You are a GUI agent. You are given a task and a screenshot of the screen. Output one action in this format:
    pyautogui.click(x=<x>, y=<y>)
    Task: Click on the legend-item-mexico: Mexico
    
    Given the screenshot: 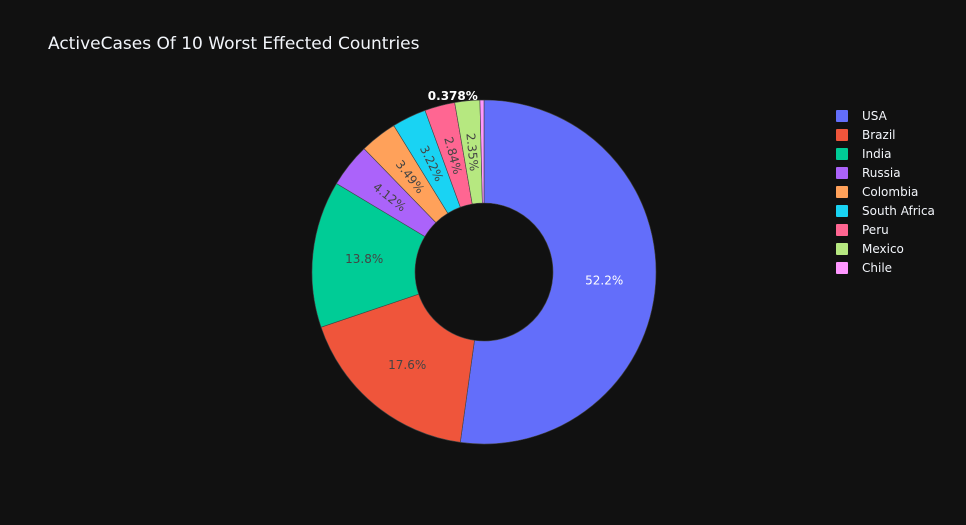 What is the action you would take?
    pyautogui.click(x=885, y=248)
    